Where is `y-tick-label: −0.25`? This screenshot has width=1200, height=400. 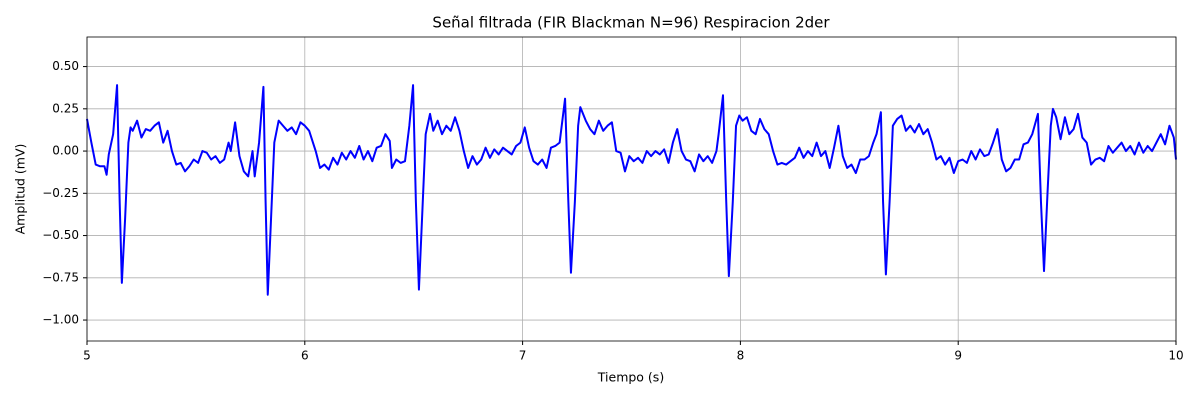 y-tick-label: −0.25 is located at coordinates (60, 193).